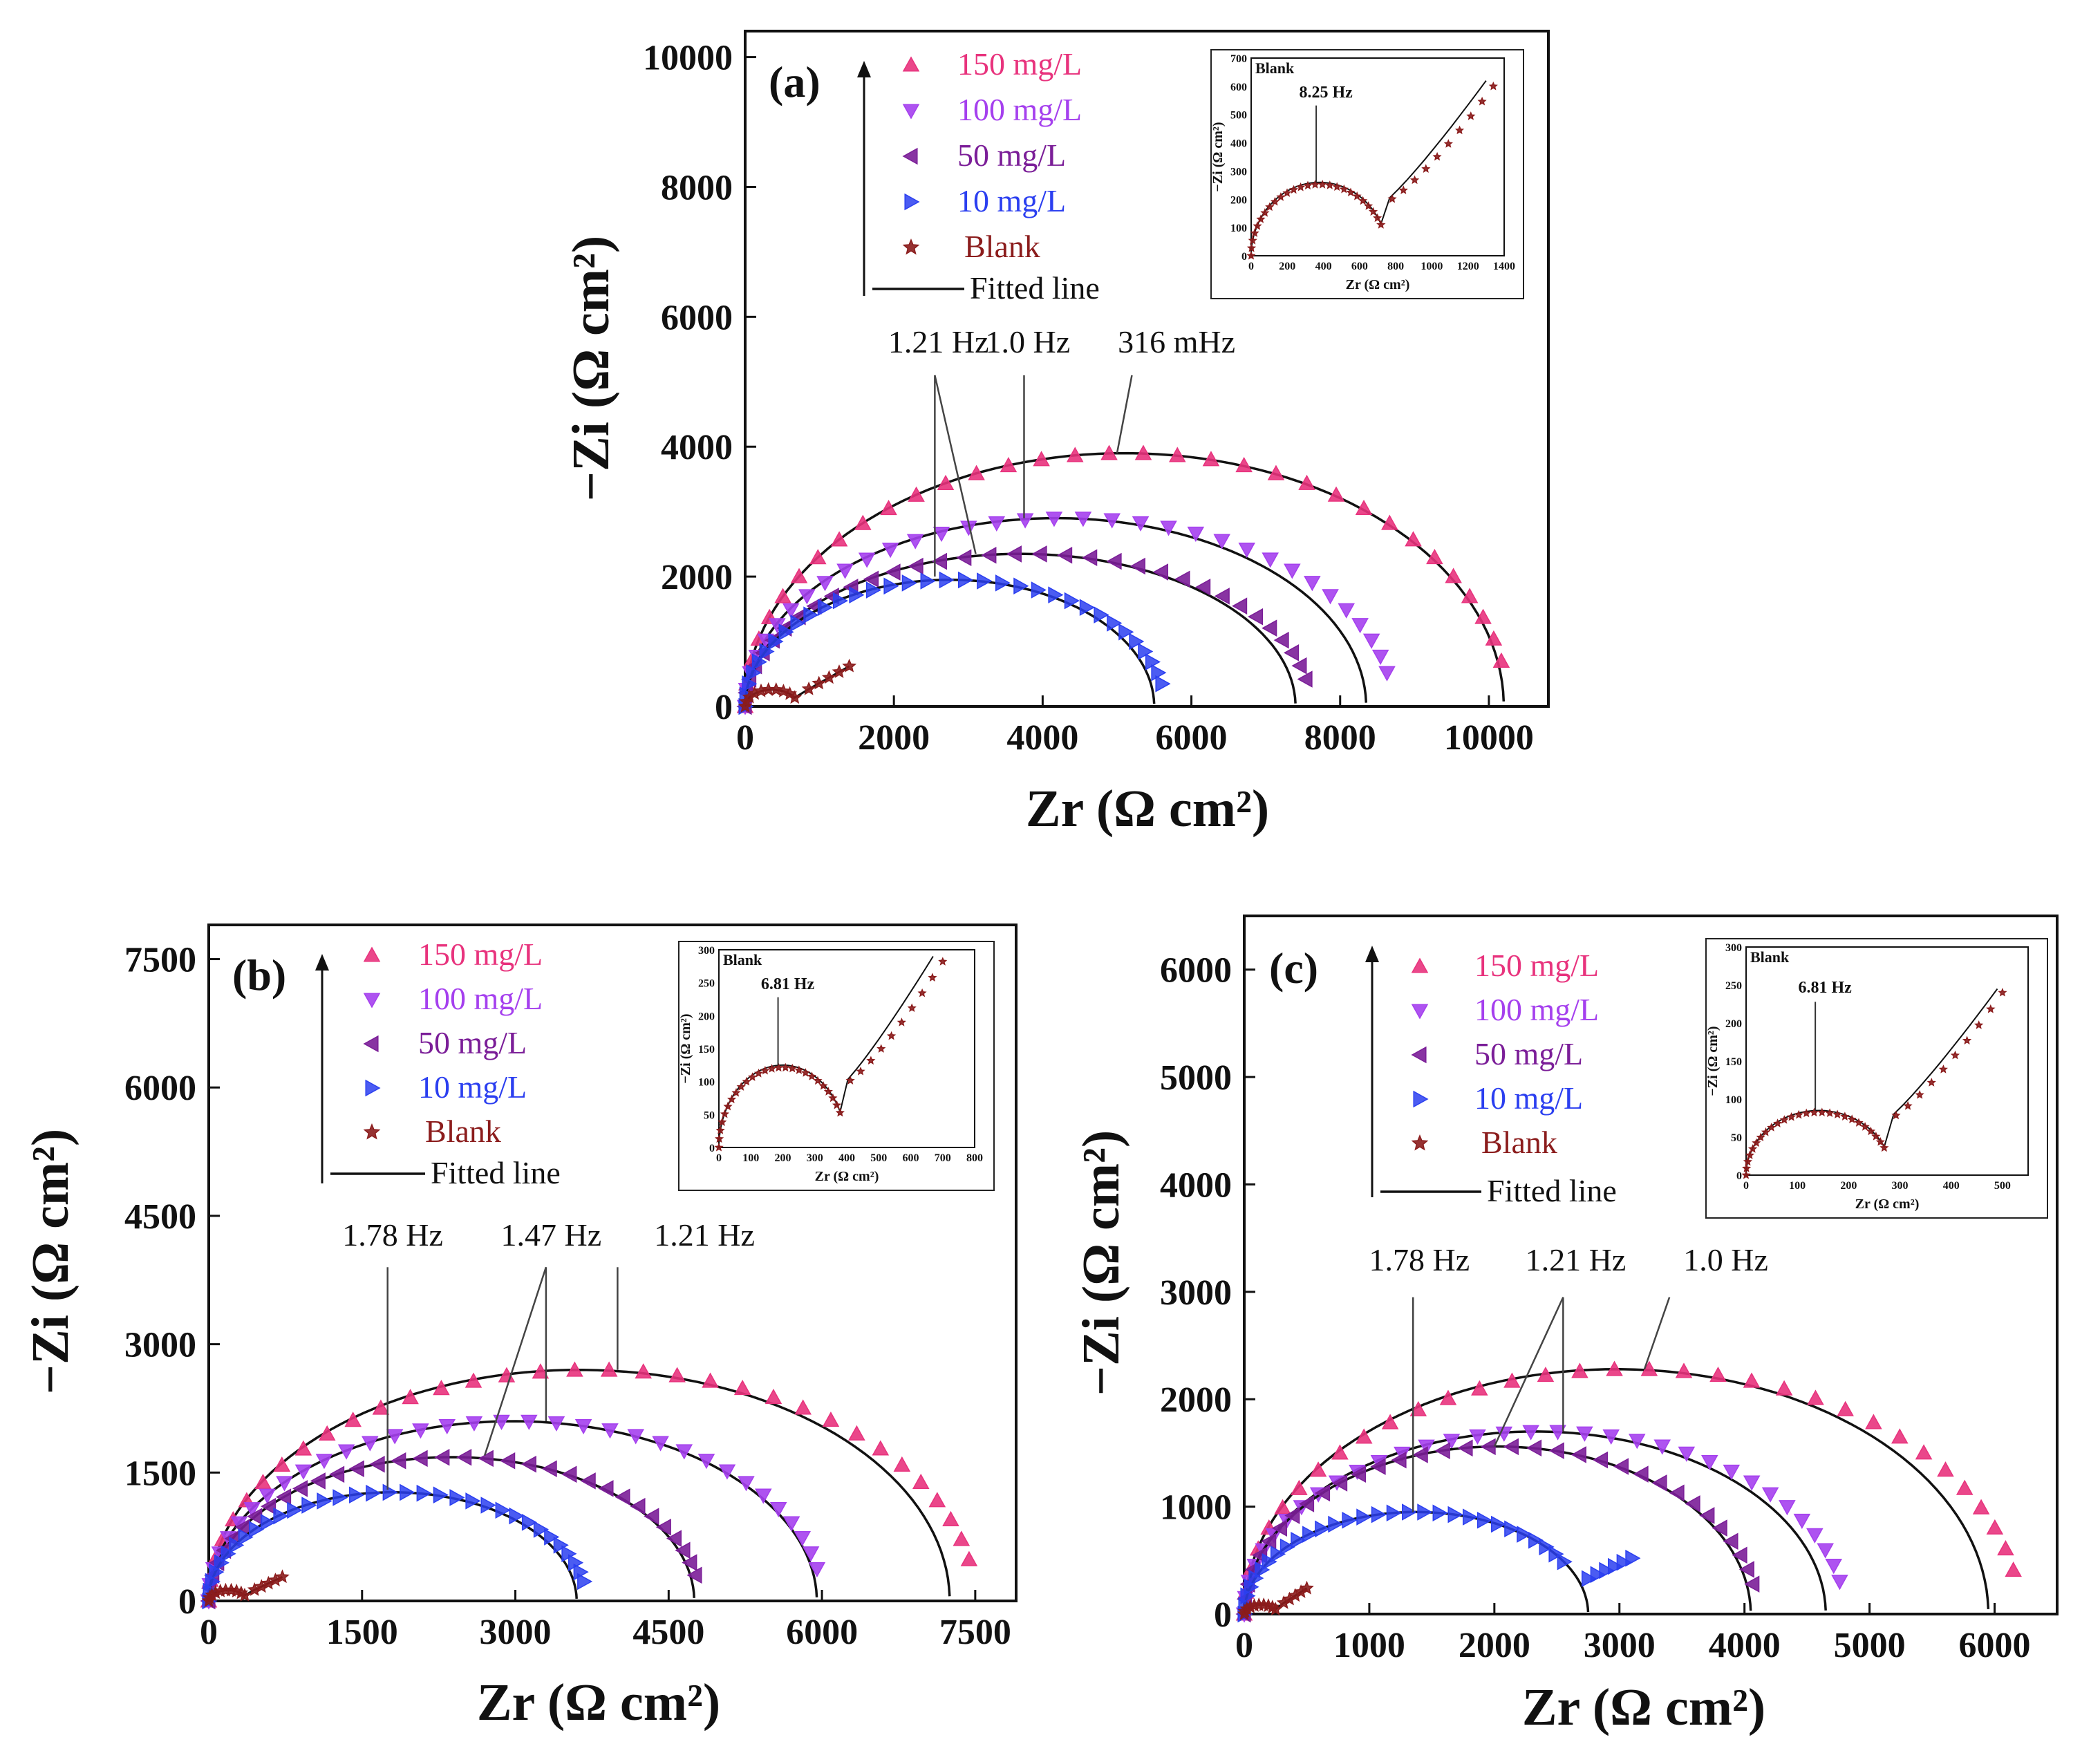  What do you see at coordinates (1196, 971) in the screenshot?
I see `panel-c-y-tick-label-6: 6000` at bounding box center [1196, 971].